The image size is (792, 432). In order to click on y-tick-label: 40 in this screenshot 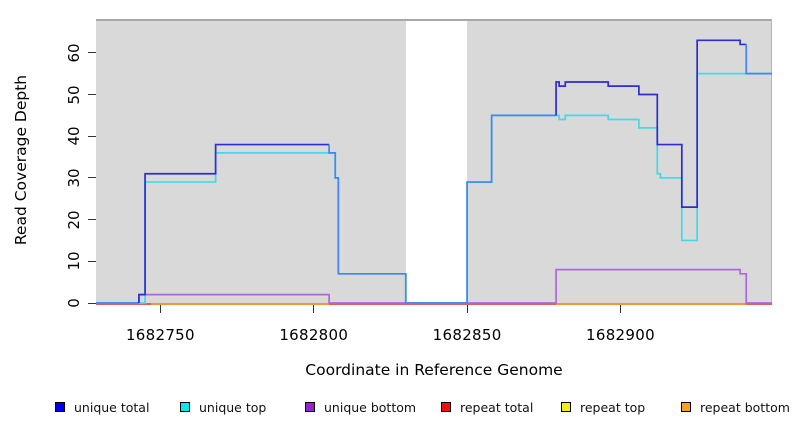, I will do `click(74, 136)`.